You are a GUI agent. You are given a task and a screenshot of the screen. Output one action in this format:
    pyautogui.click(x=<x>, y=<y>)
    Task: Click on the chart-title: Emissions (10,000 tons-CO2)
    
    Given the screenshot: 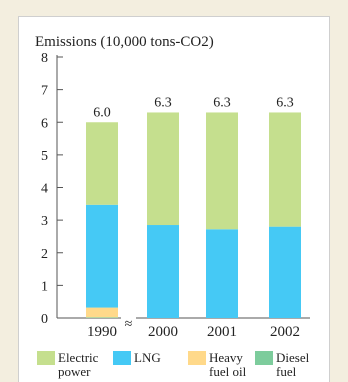 What is the action you would take?
    pyautogui.click(x=124, y=42)
    